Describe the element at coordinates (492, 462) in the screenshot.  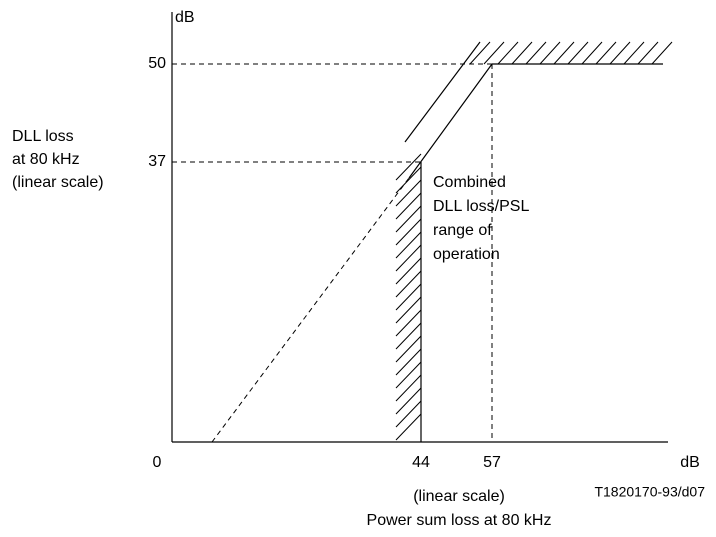
I see `x-tick-label: 57` at that location.